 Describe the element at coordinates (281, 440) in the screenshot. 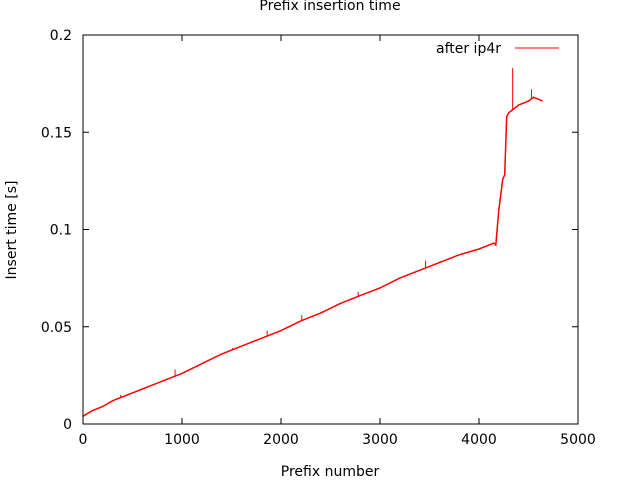

I see `x-tick-label: 2000` at that location.